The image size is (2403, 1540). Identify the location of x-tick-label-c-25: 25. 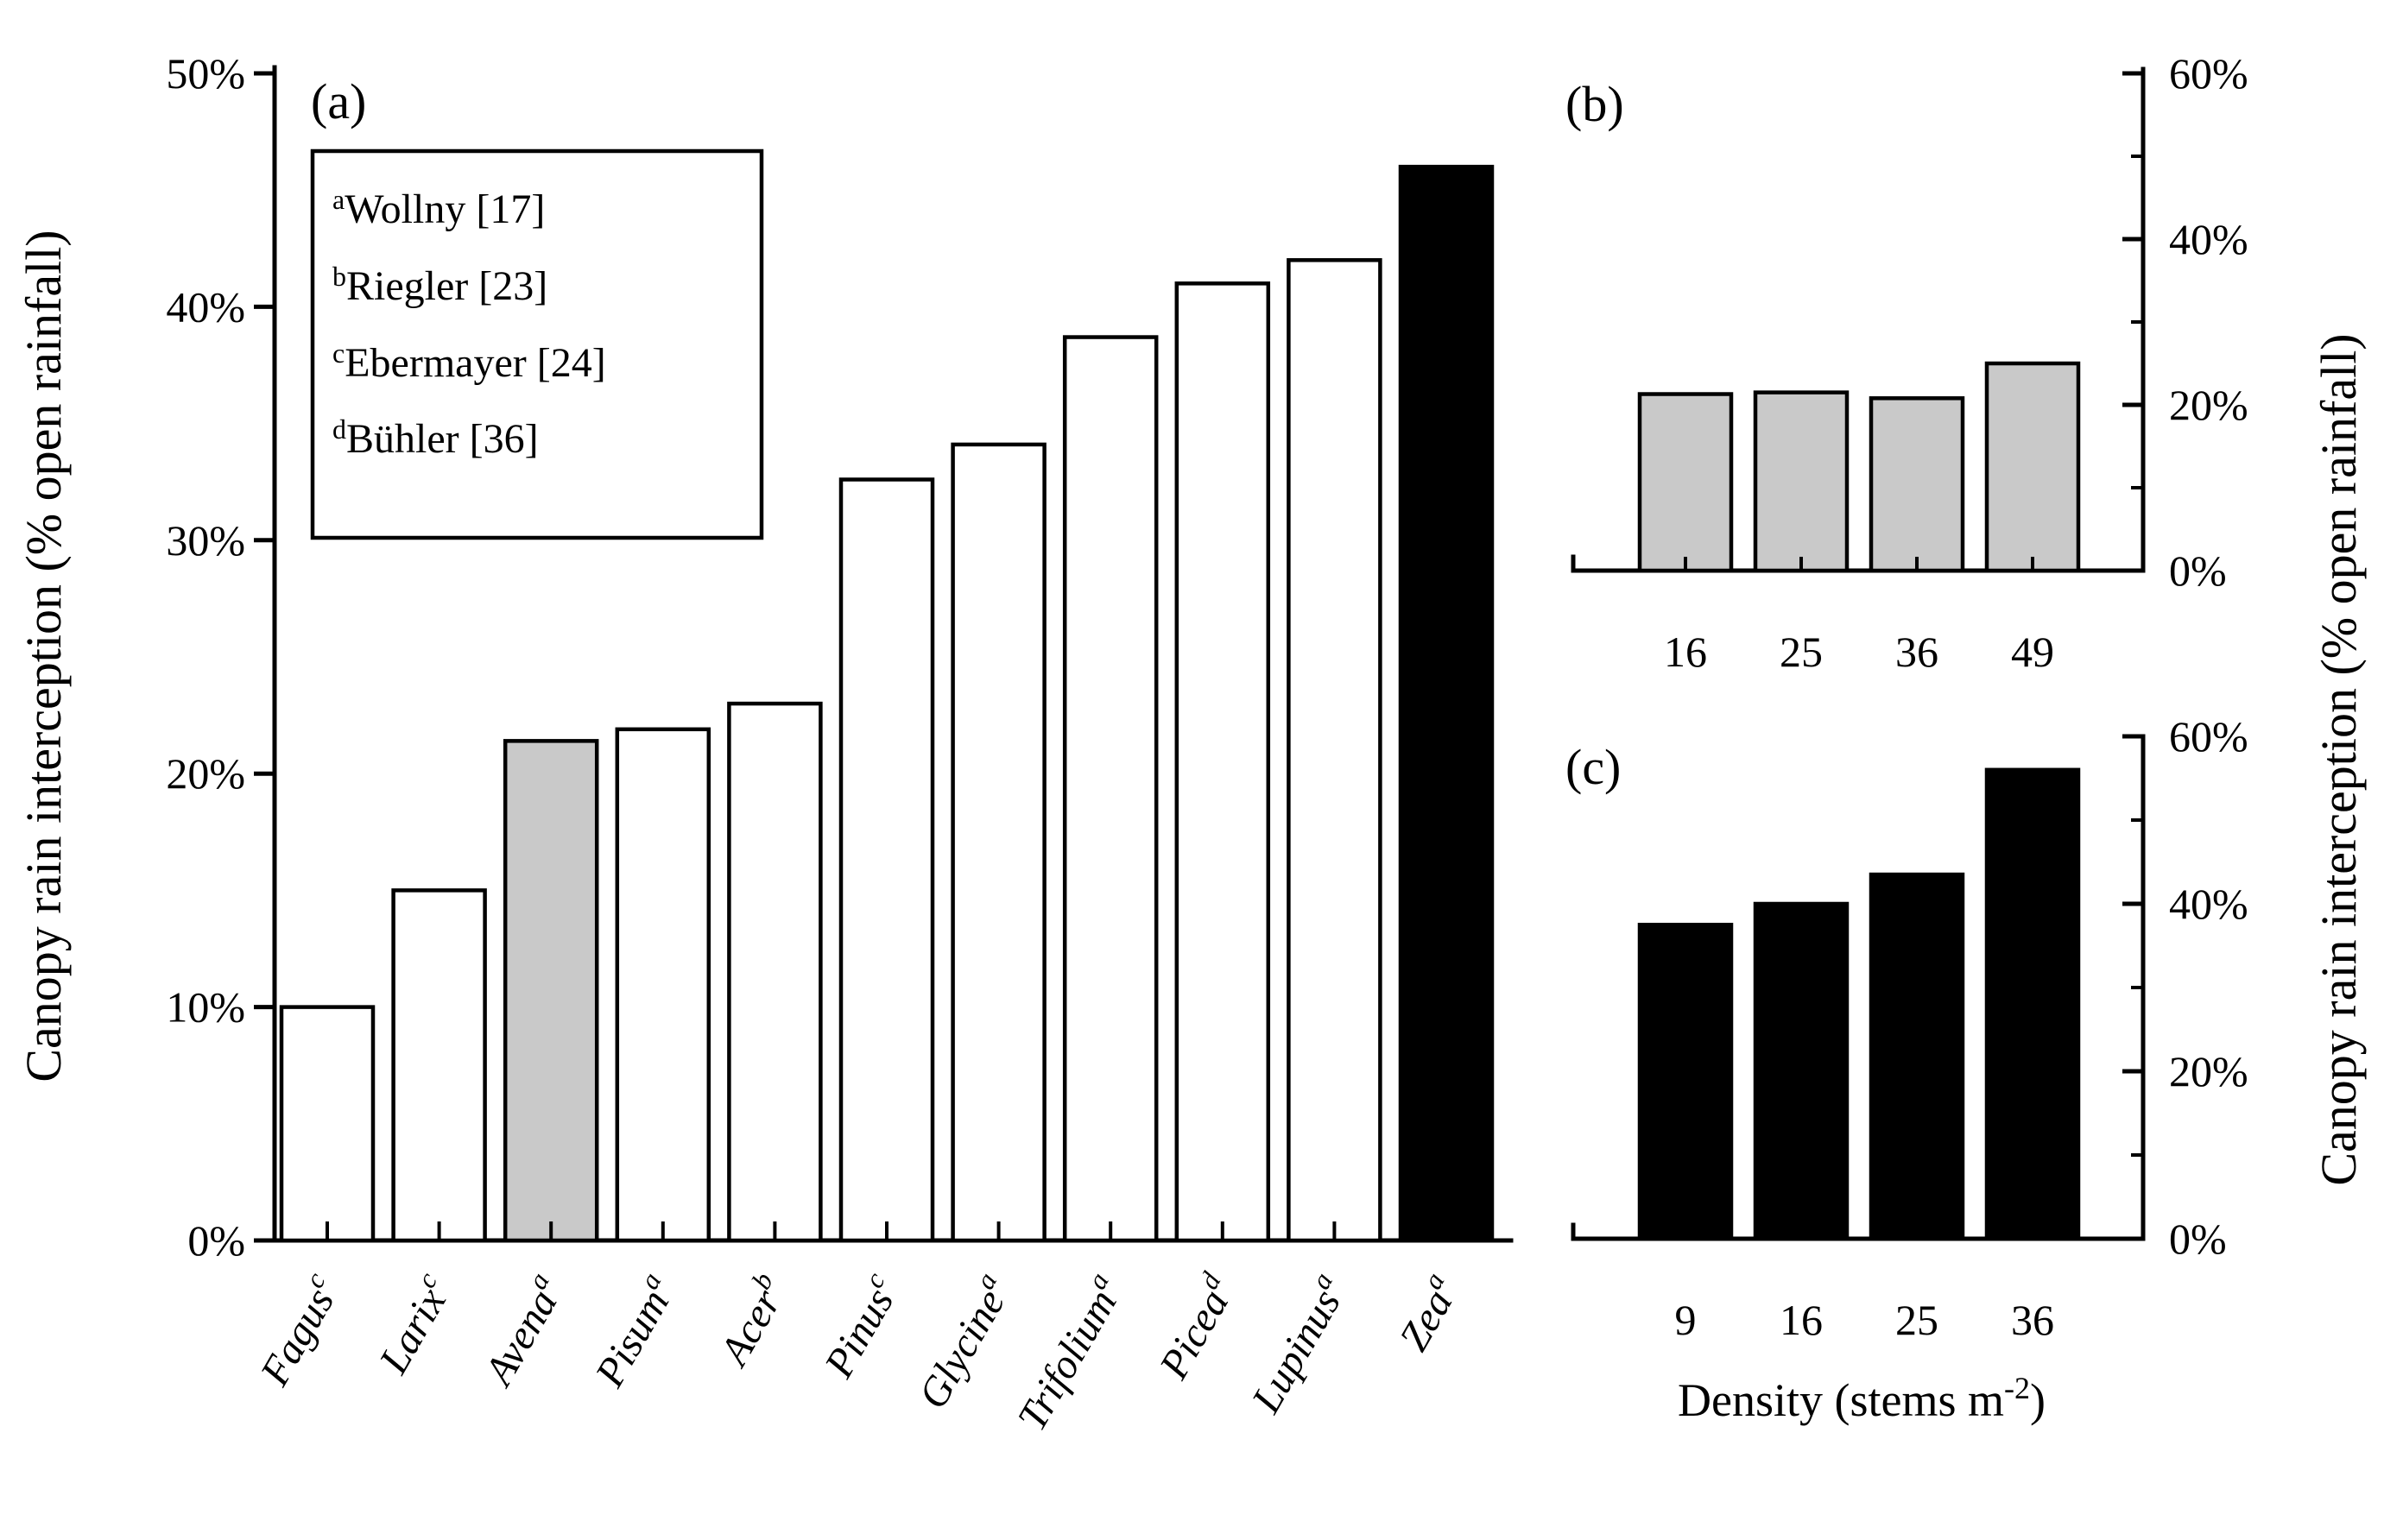
(1916, 1320).